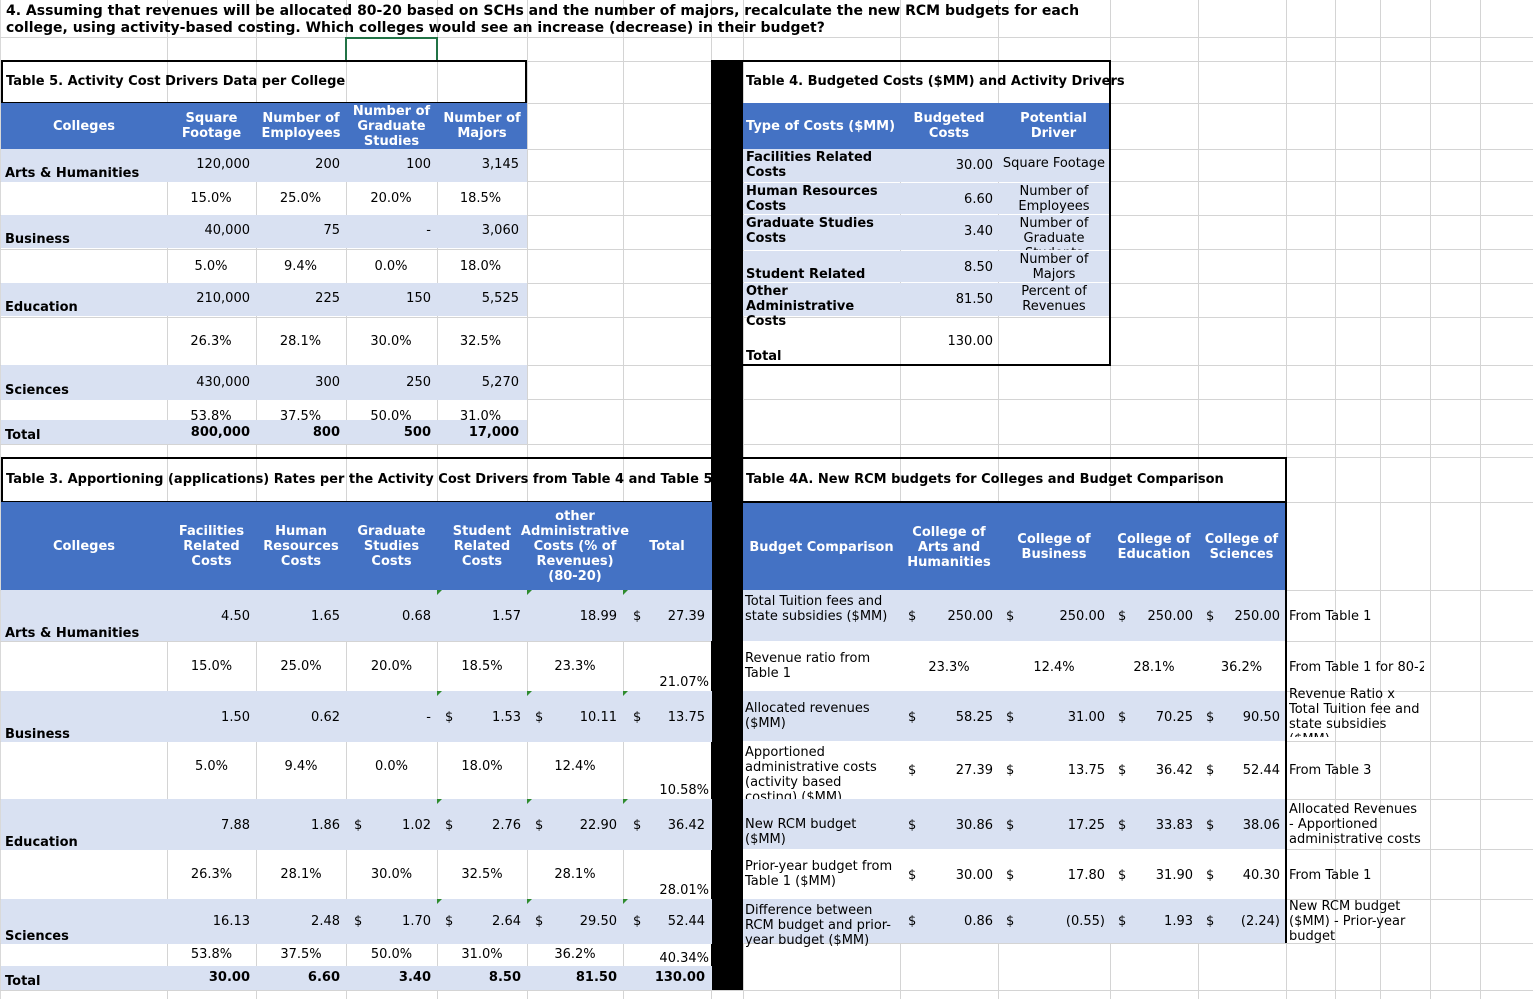 Image resolution: width=1533 pixels, height=999 pixels. Describe the element at coordinates (974, 770) in the screenshot. I see `table-4a-value: 27.39` at that location.